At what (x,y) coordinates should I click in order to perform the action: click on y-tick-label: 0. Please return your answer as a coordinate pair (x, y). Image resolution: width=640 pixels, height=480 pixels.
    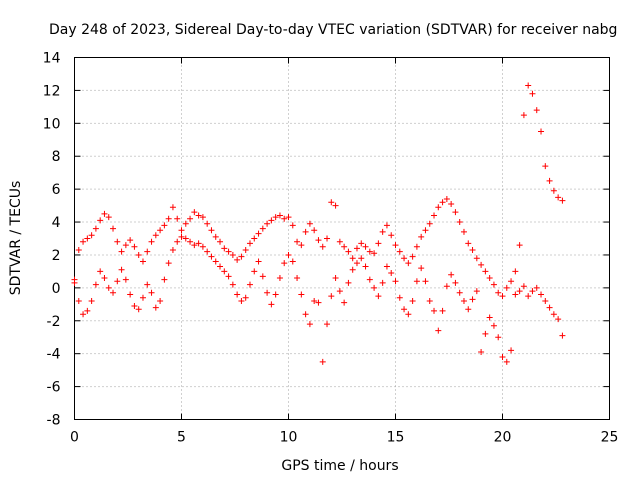
    Looking at the image, I should click on (56, 289).